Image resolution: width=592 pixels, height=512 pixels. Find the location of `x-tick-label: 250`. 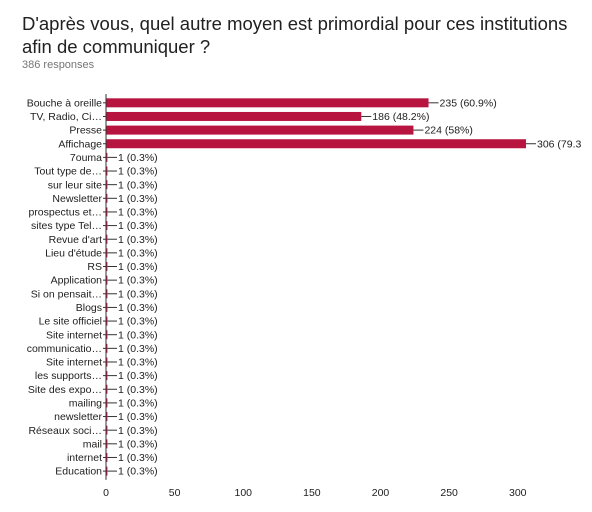

x-tick-label: 250 is located at coordinates (449, 493).